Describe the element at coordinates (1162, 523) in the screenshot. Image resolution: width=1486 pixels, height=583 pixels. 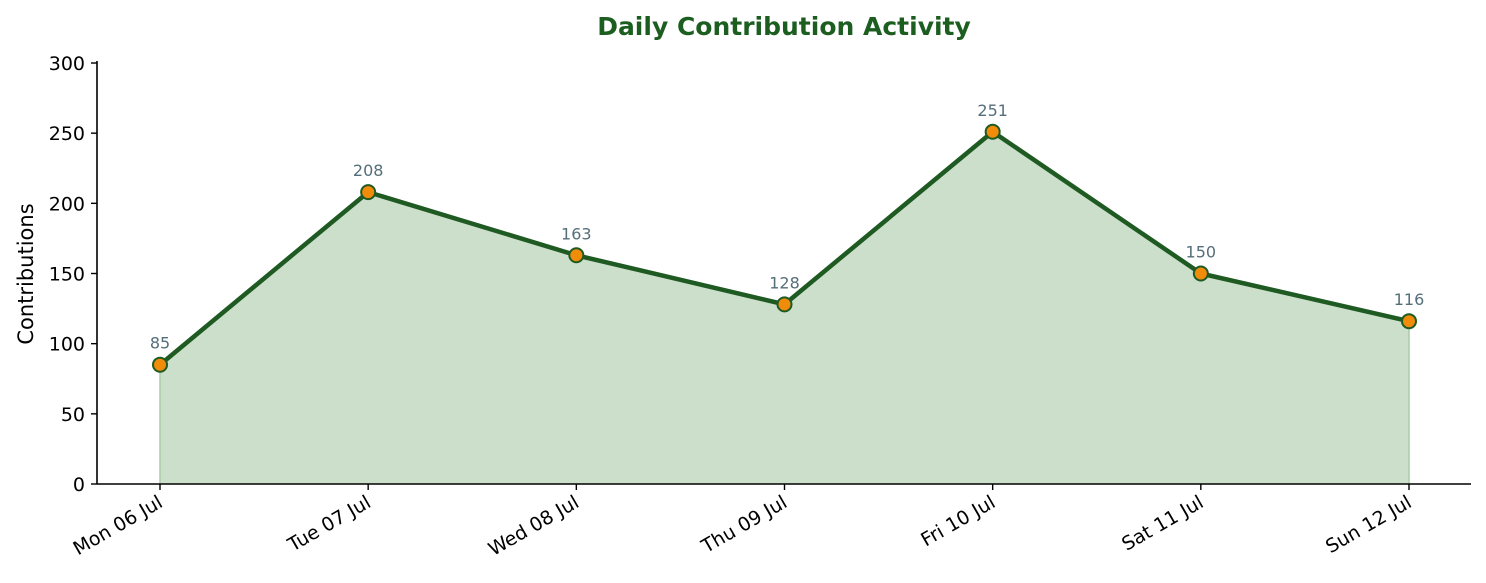
I see `x-tick-label: Sat 11 Jul` at that location.